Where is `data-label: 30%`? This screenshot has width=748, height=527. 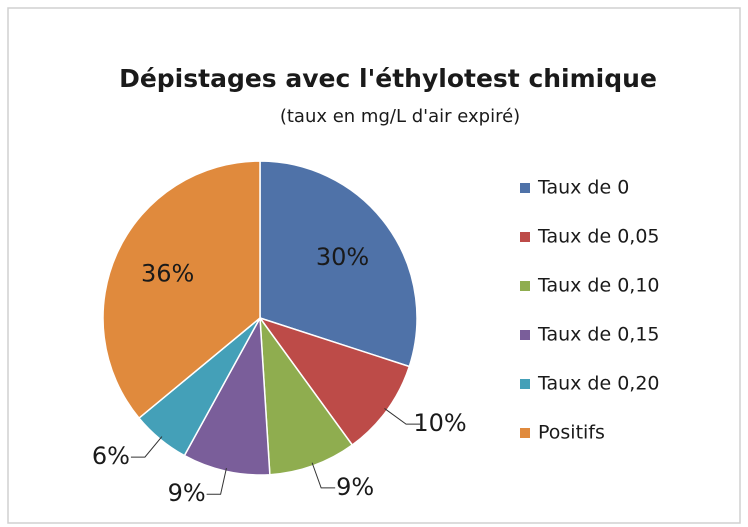 data-label: 30% is located at coordinates (342, 257).